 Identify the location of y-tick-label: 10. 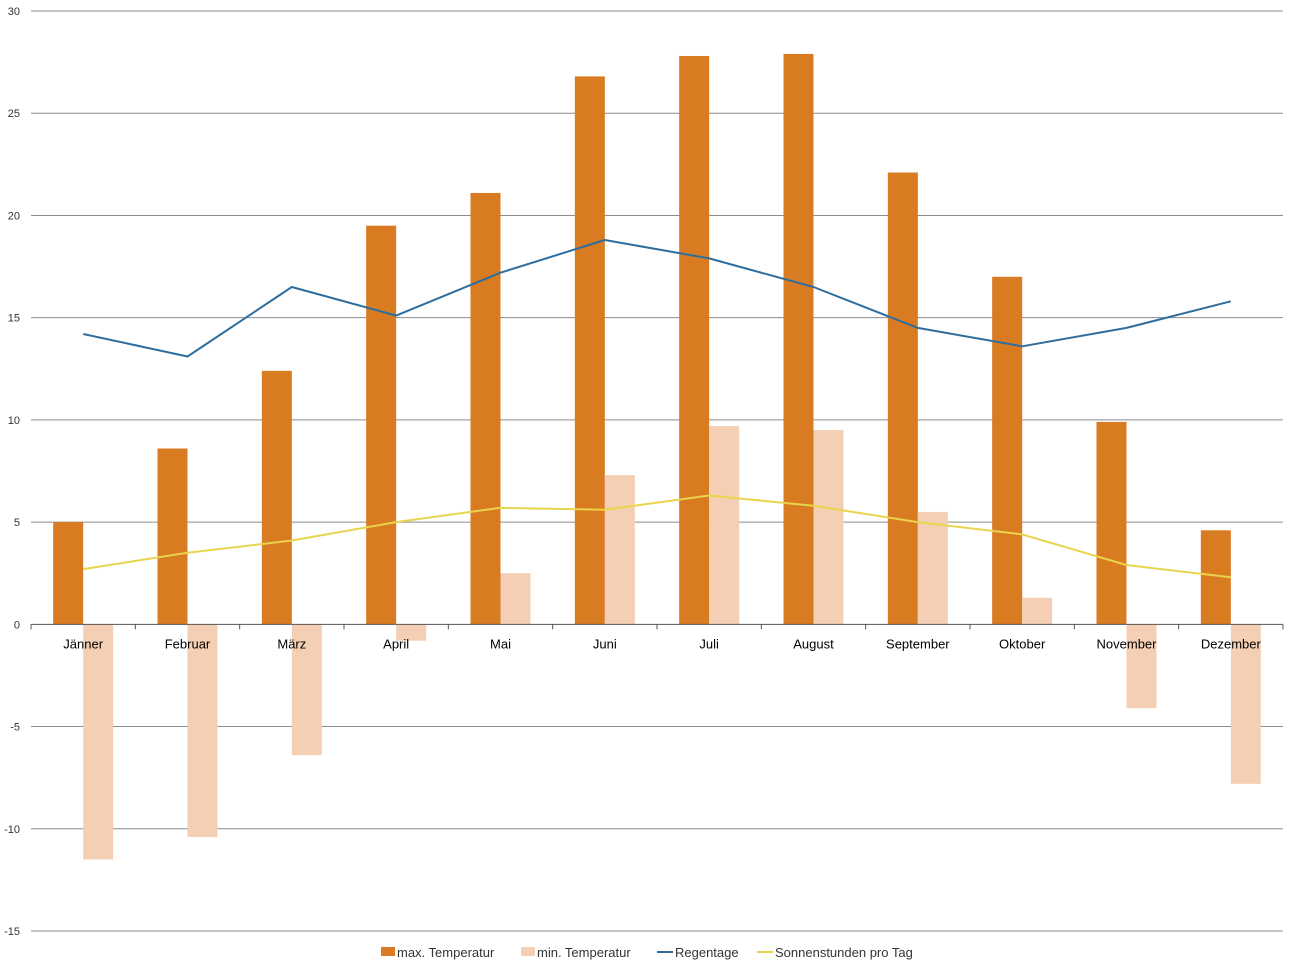
(14, 421).